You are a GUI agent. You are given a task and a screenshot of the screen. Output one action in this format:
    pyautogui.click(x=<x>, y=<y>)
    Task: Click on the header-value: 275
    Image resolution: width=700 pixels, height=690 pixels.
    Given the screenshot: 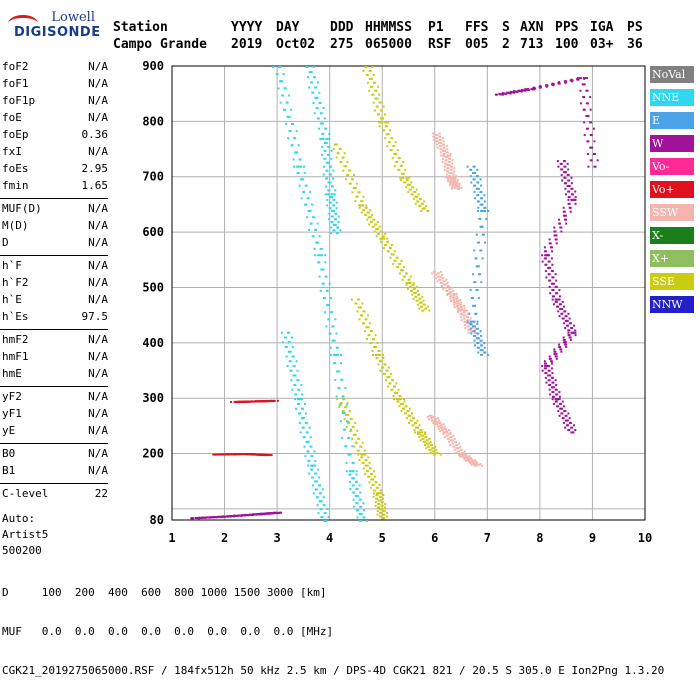 What is the action you would take?
    pyautogui.click(x=342, y=44)
    